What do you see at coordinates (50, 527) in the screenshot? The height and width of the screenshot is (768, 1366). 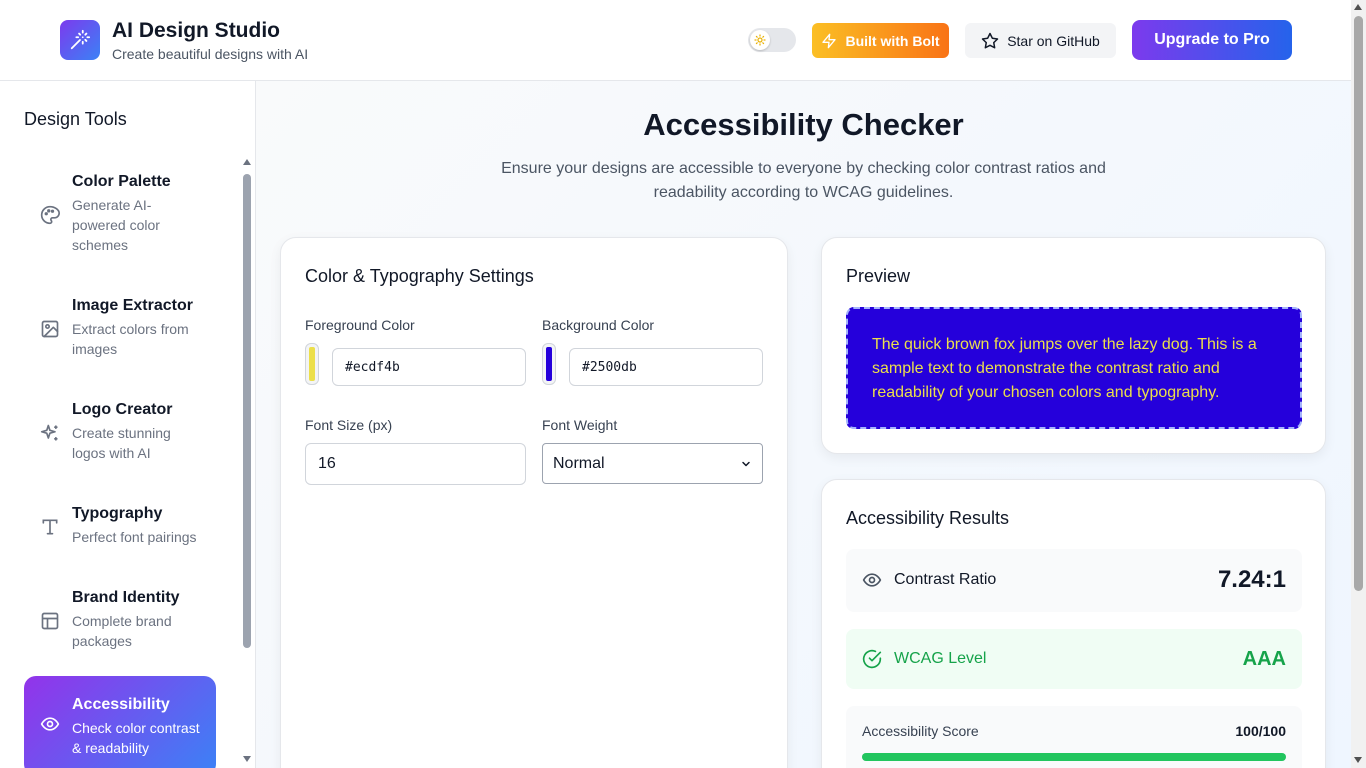 I see `type-icon` at bounding box center [50, 527].